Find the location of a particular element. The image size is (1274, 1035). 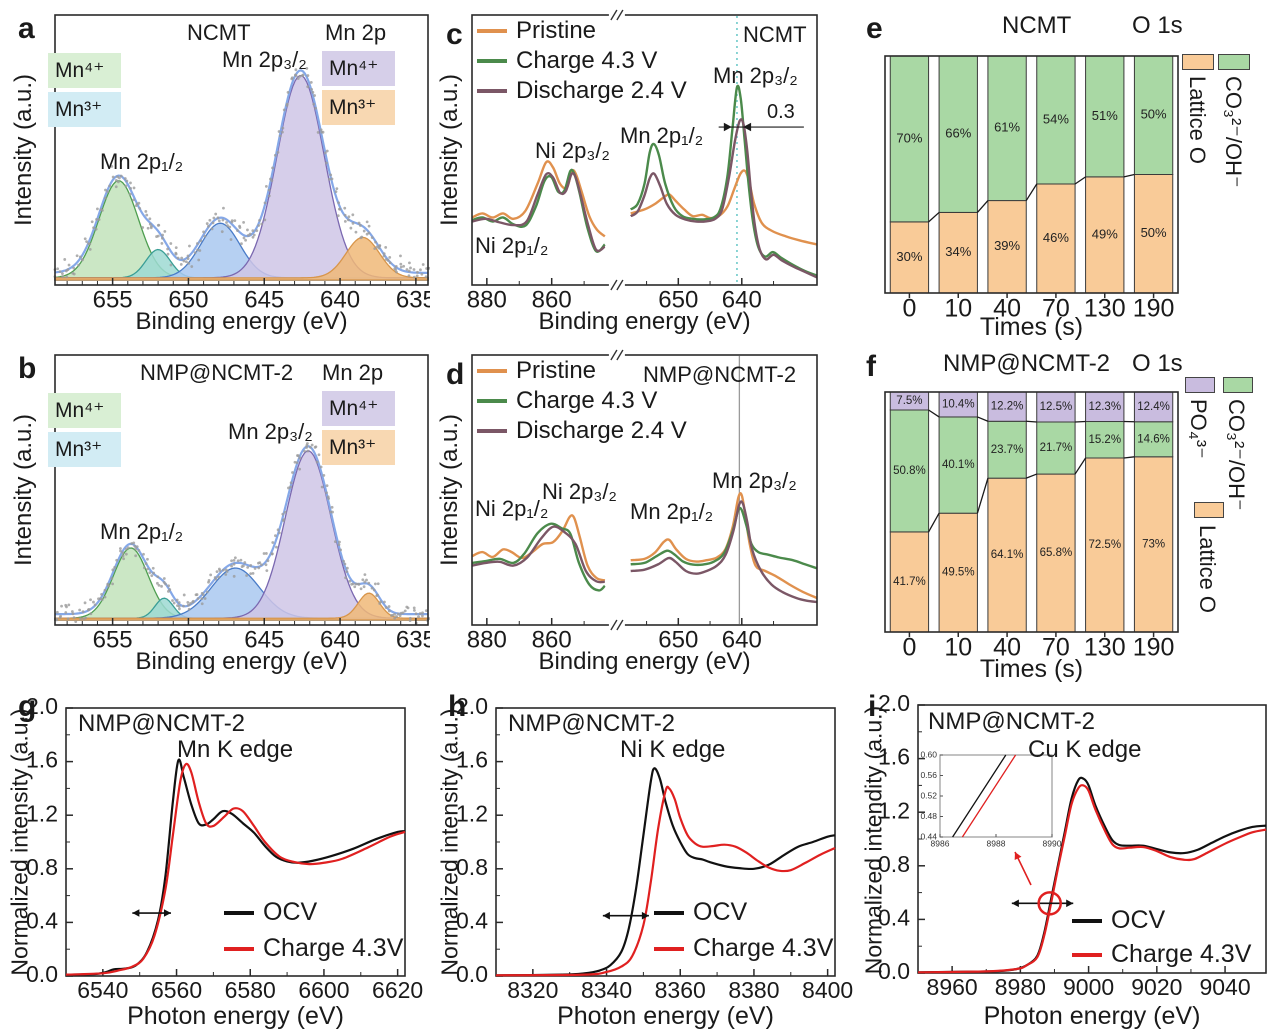

svg-text: 0 is located at coordinates (909, 309).